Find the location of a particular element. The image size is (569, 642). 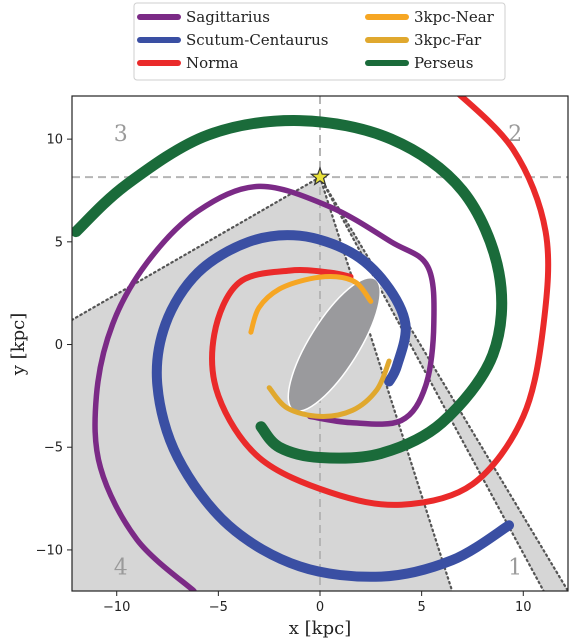

x-axis-label: x [kpc] is located at coordinates (320, 628).